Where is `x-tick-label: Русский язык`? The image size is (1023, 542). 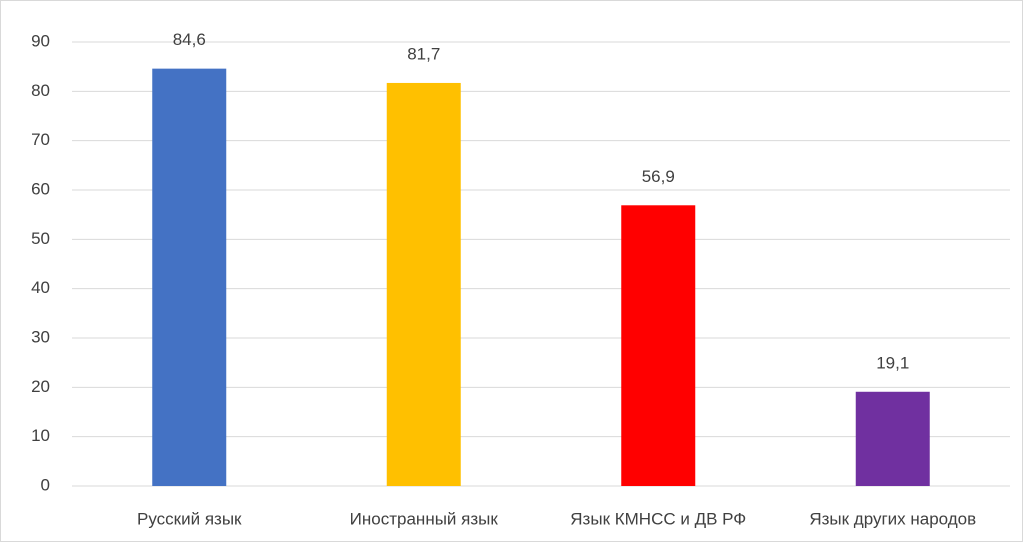 x-tick-label: Русский язык is located at coordinates (189, 518).